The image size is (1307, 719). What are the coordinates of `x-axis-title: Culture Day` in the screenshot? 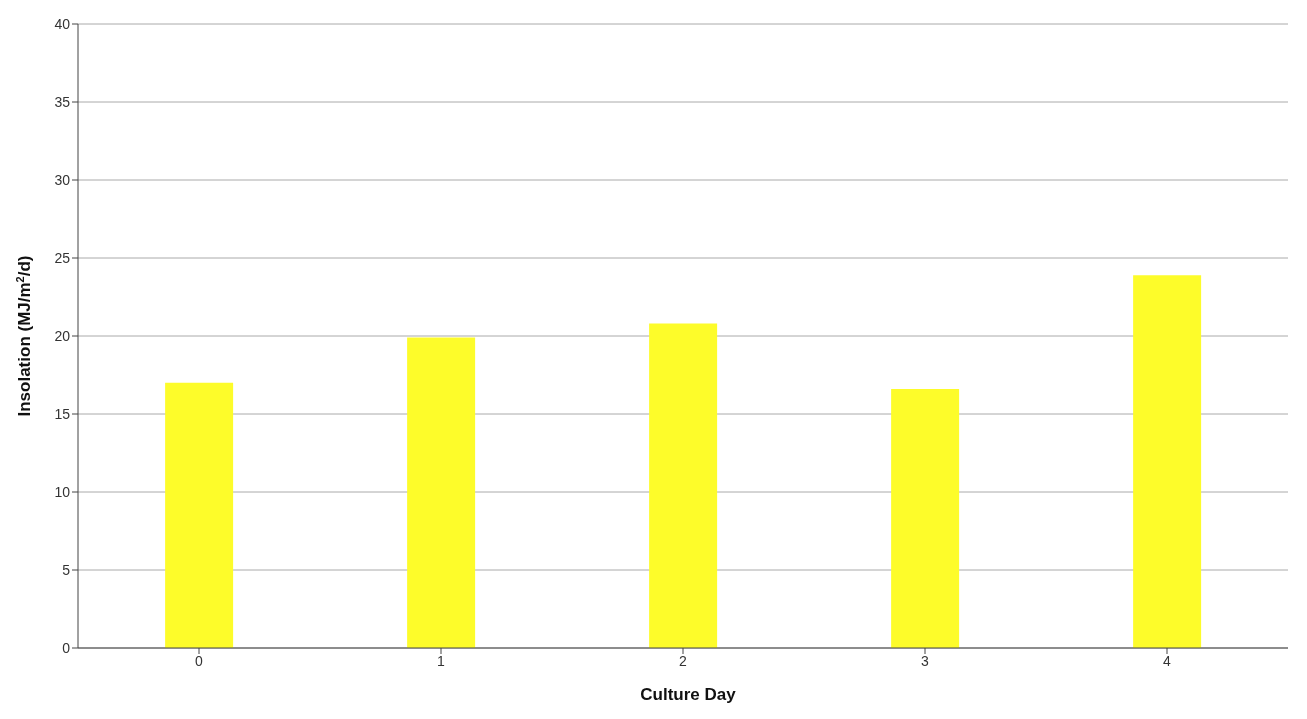 It's located at (688, 694).